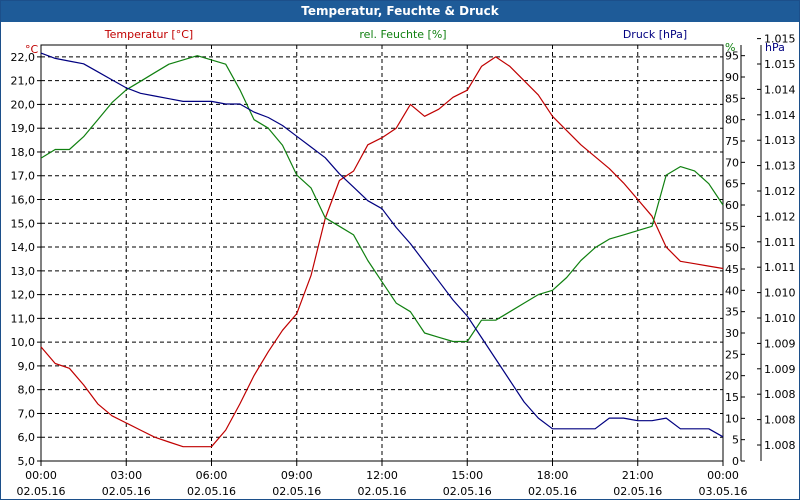 Image resolution: width=800 pixels, height=500 pixels. What do you see at coordinates (732, 290) in the screenshot?
I see `humidity-tick-label: 40` at bounding box center [732, 290].